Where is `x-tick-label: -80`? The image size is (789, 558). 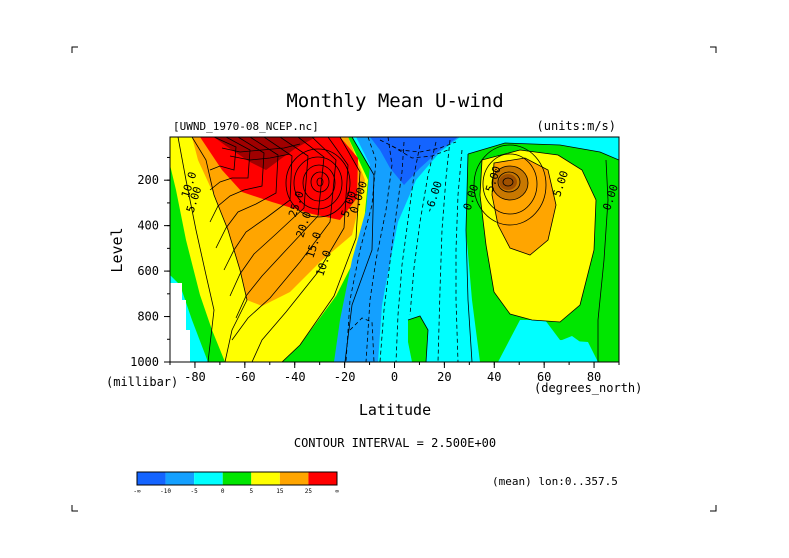
x-tick-label: -80 is located at coordinates (195, 377).